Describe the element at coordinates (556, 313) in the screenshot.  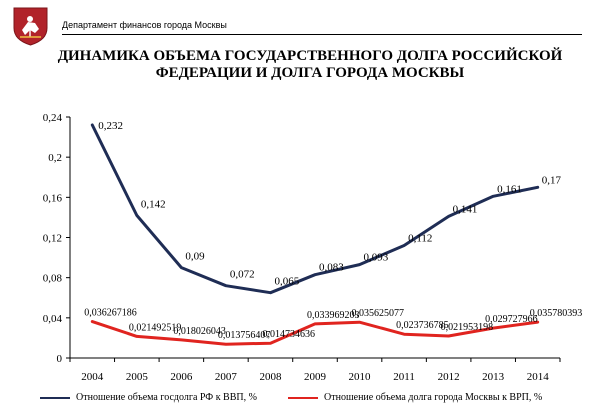
I see `data-label-moscow-debt: 0,035780393` at that location.